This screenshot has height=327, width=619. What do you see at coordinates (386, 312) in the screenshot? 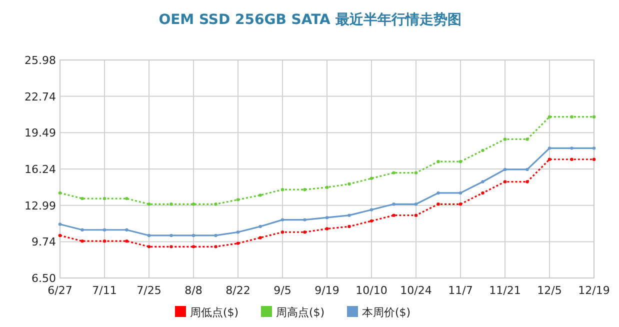
I see `legend-label: 本周价($)` at bounding box center [386, 312].